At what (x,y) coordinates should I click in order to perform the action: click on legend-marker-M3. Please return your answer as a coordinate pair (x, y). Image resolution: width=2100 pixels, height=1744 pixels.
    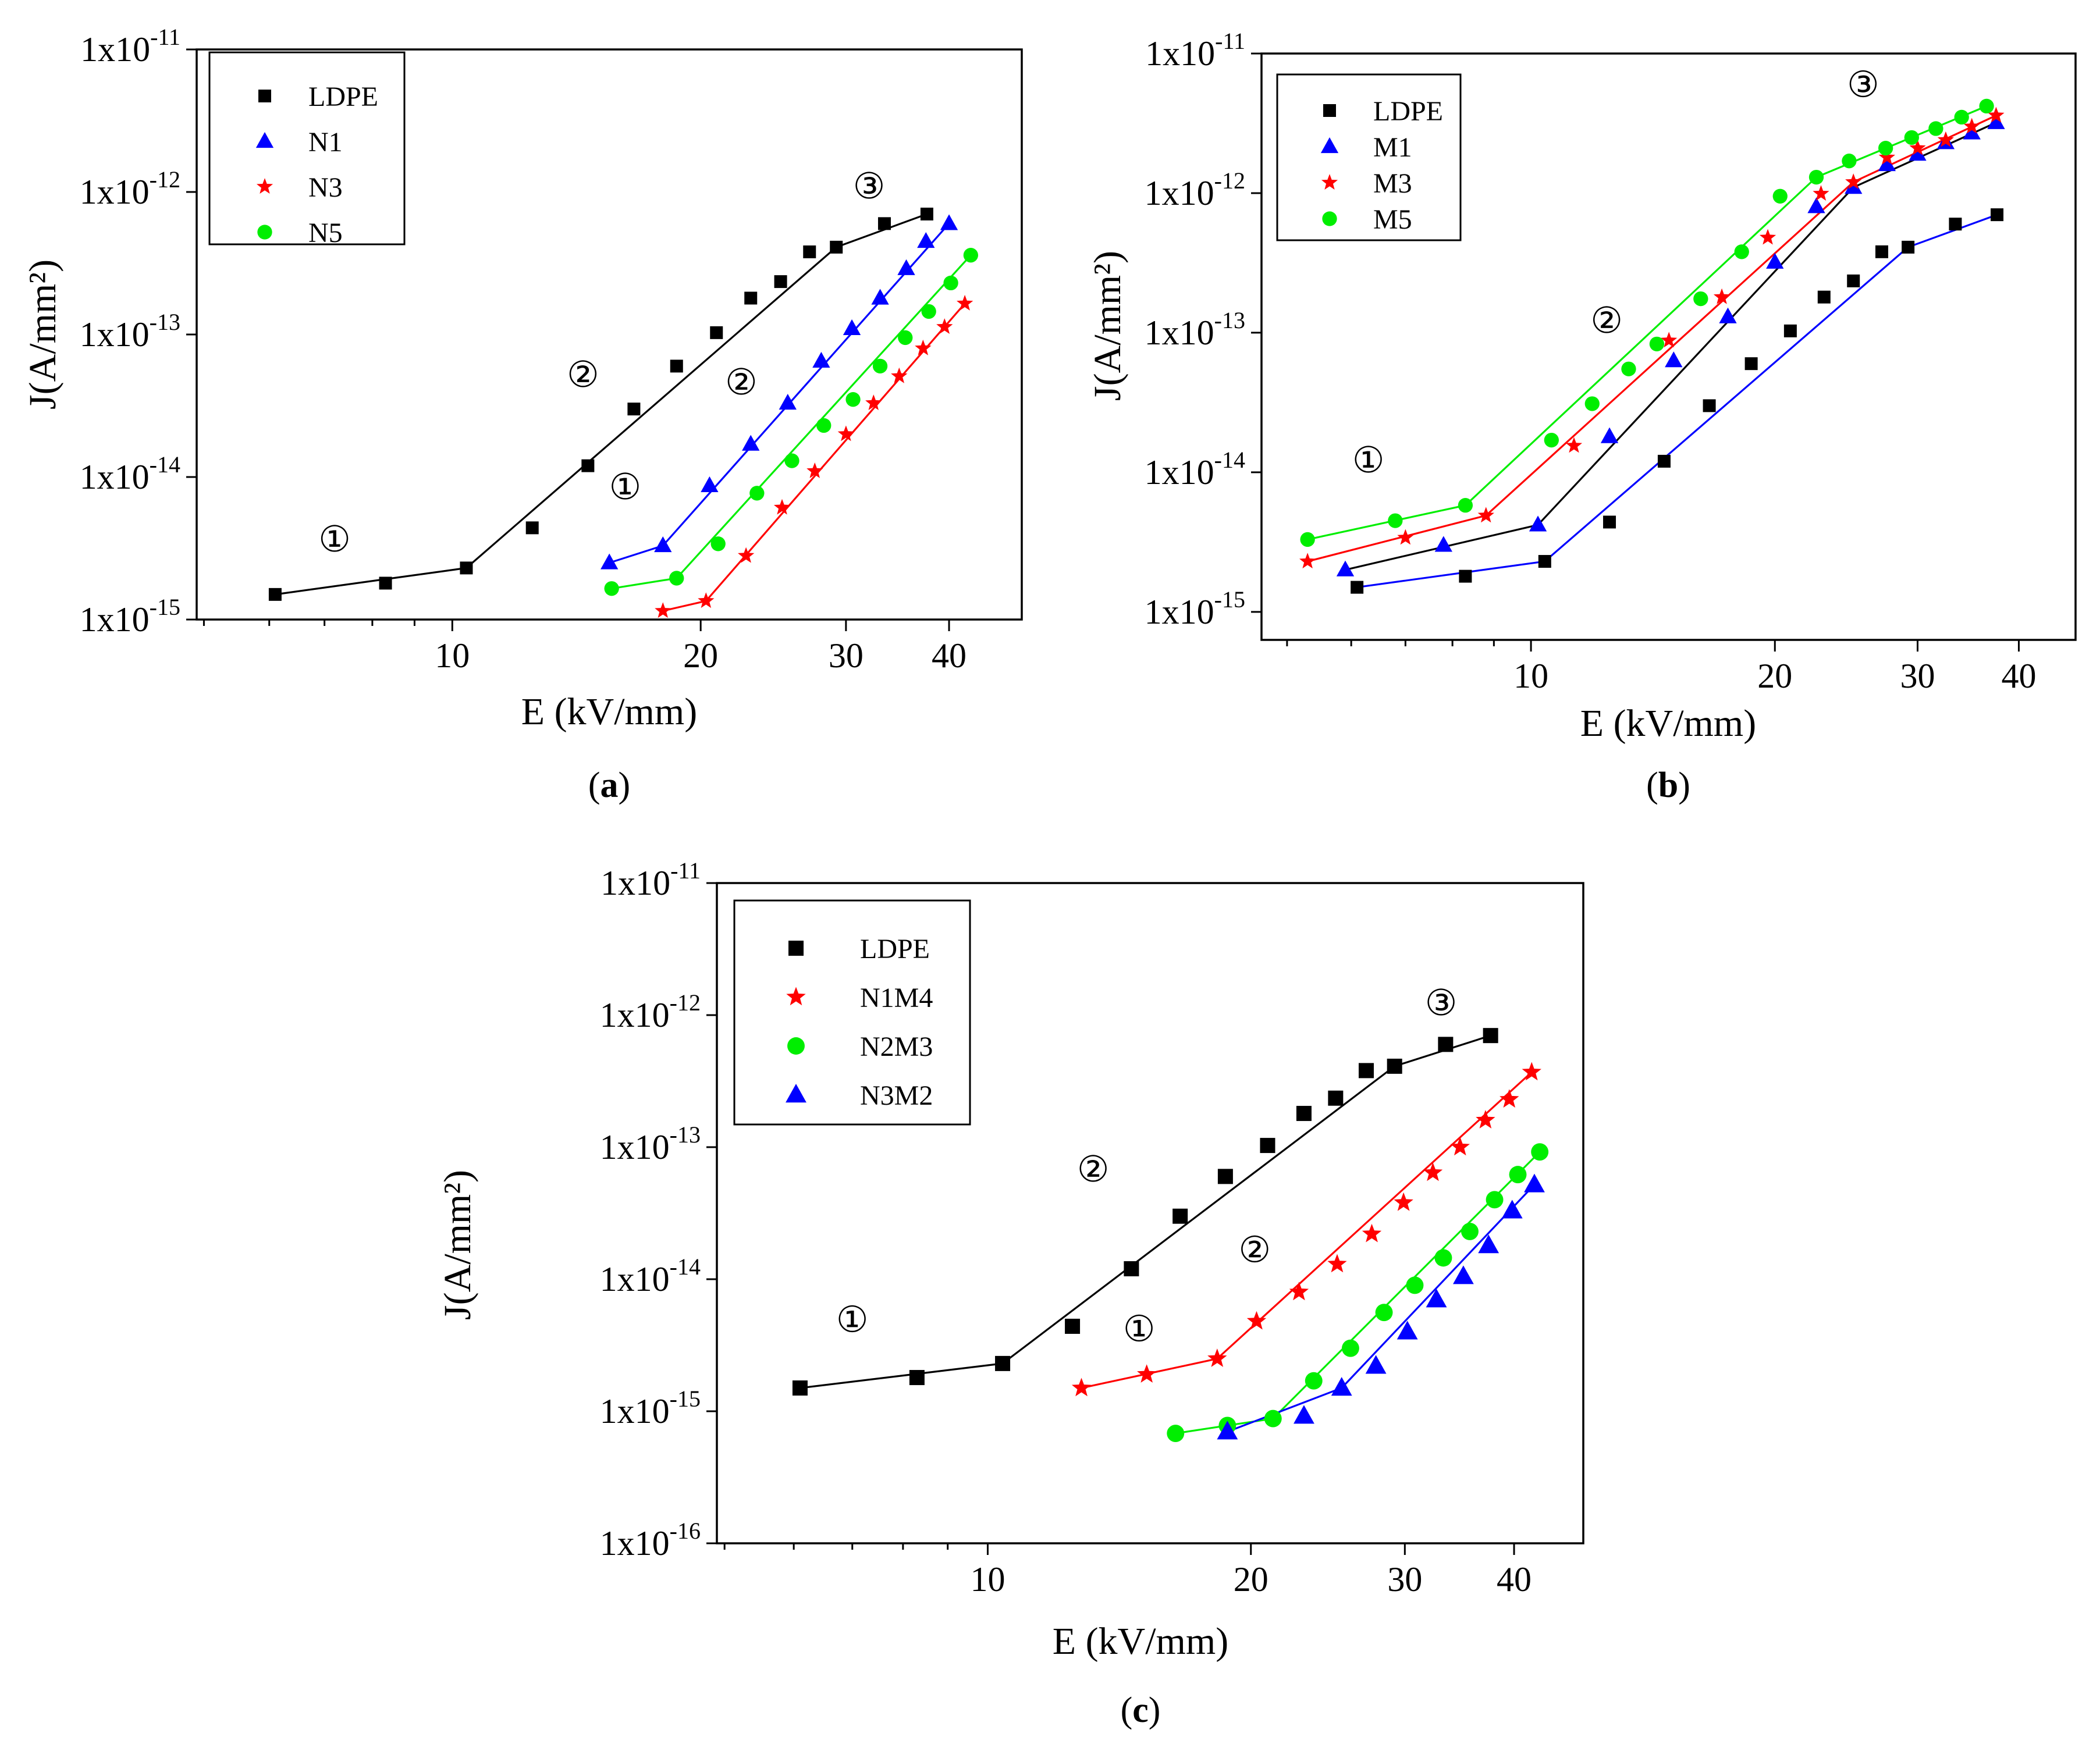
    Looking at the image, I should click on (1330, 182).